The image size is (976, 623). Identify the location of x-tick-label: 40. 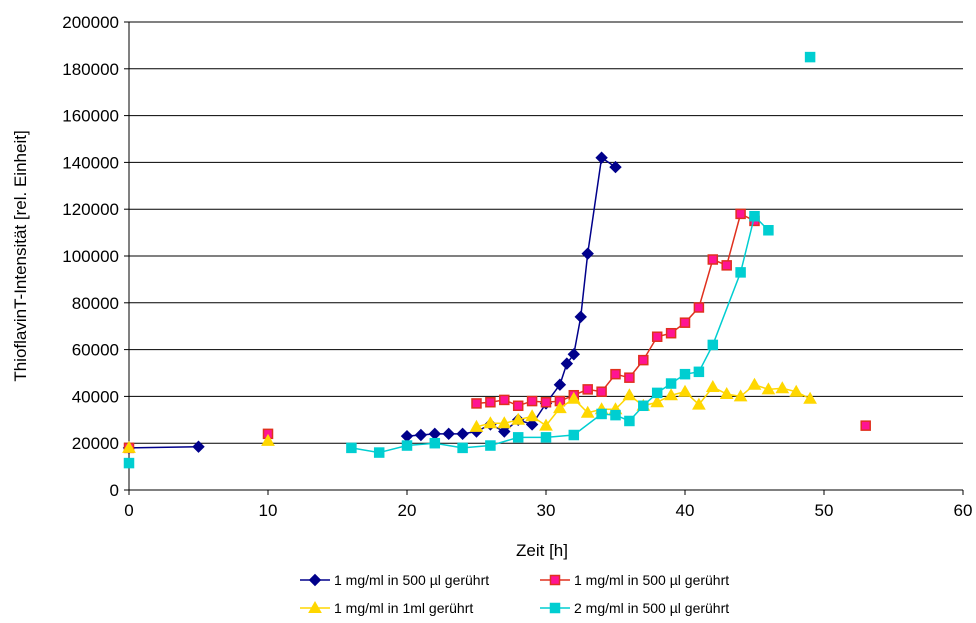
(685, 510).